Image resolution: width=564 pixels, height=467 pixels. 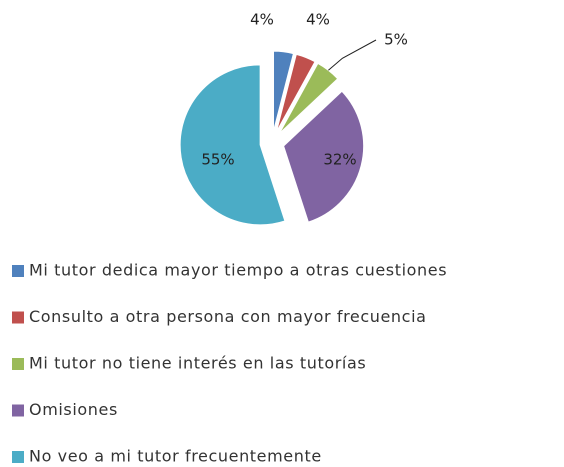 I want to click on legend-label: No veo a mi tutor frecuentemente, so click(x=175, y=456).